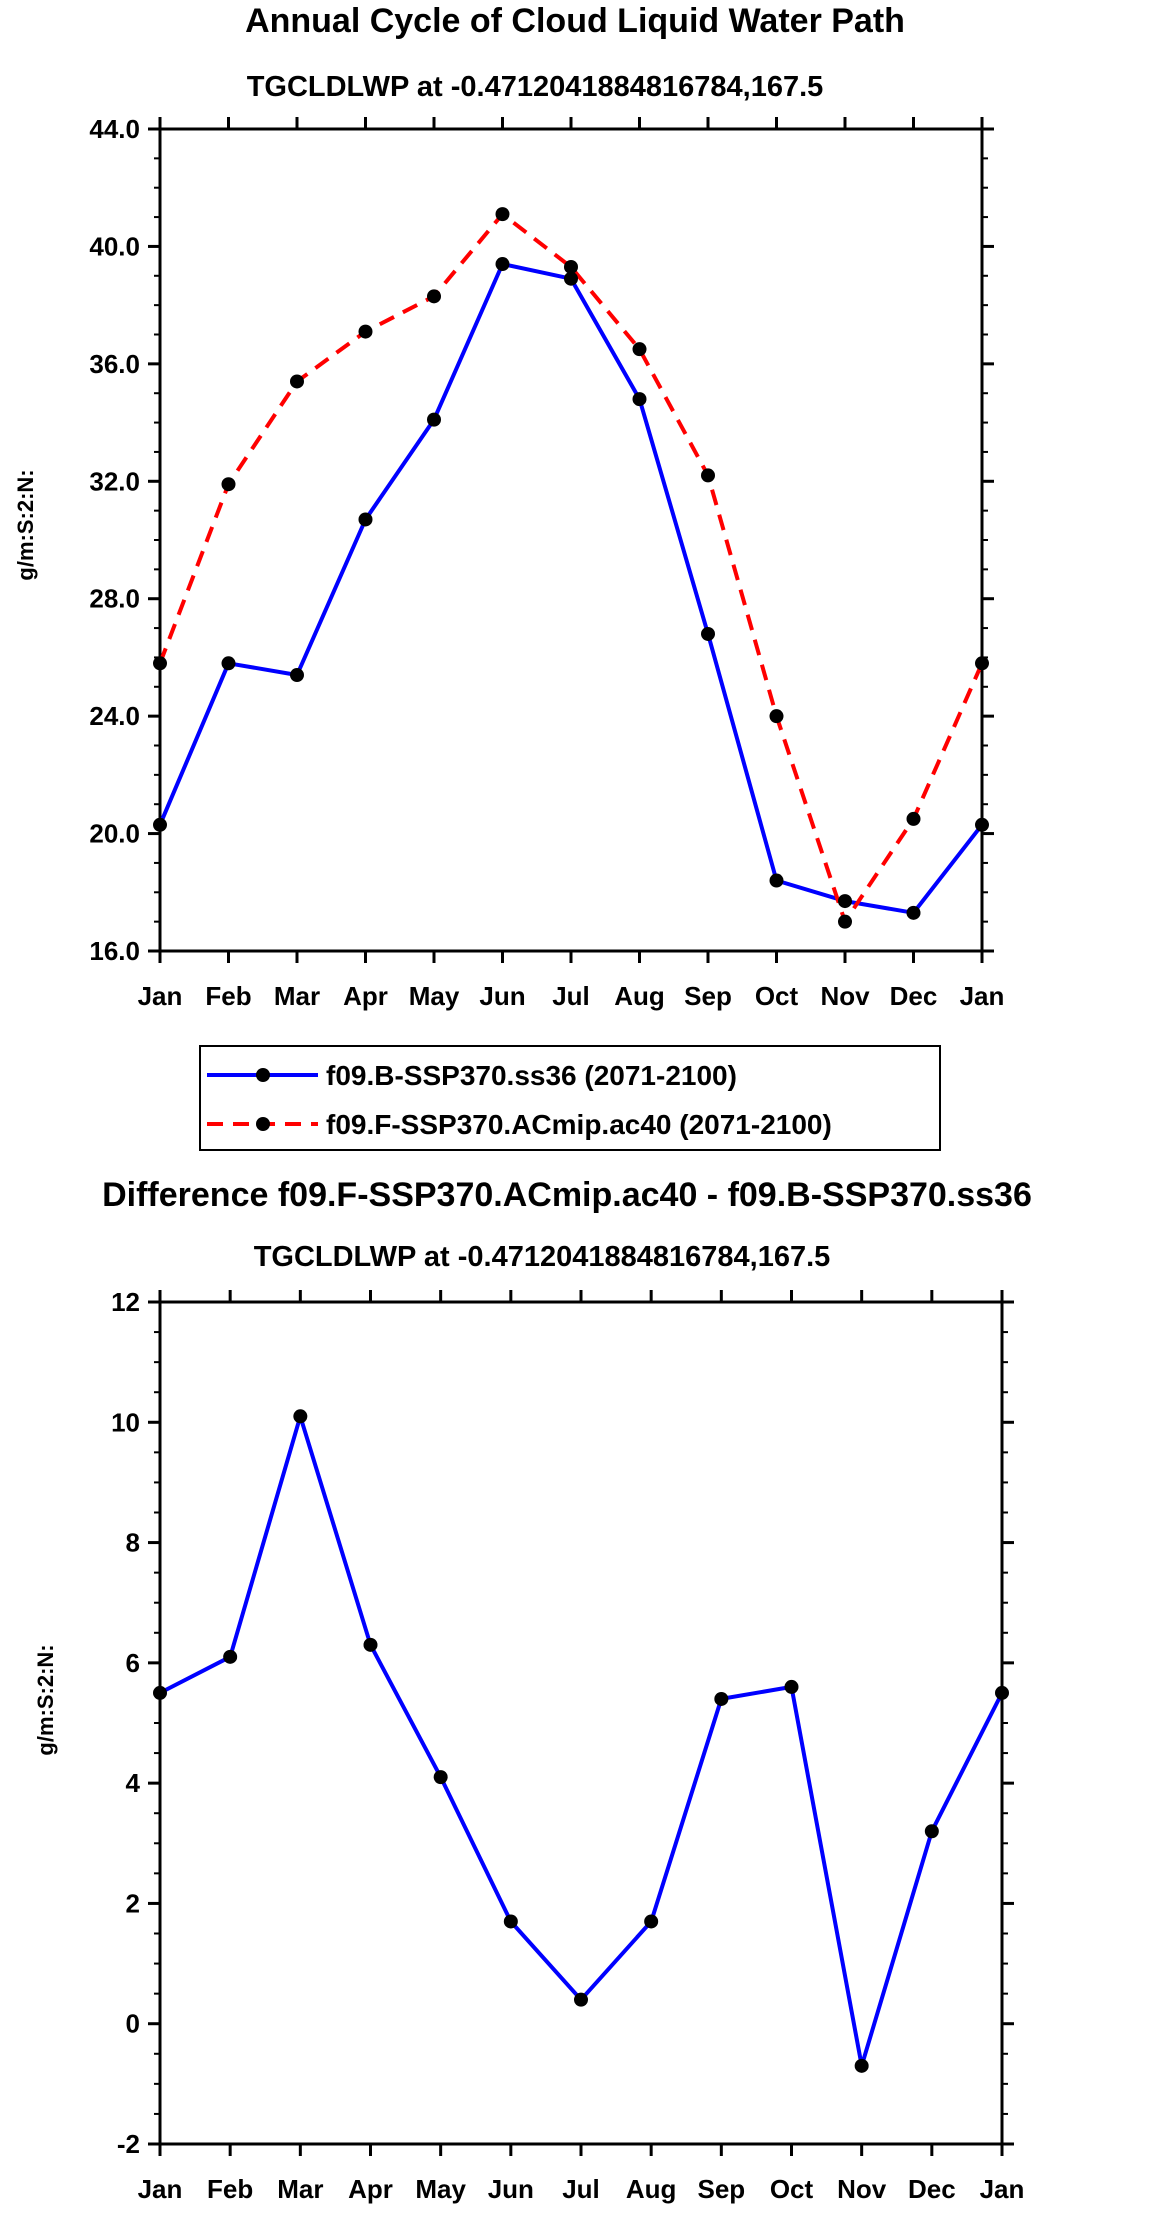 This screenshot has height=2219, width=1161. Describe the element at coordinates (114, 951) in the screenshot. I see `y-tick-label: 16.0` at that location.